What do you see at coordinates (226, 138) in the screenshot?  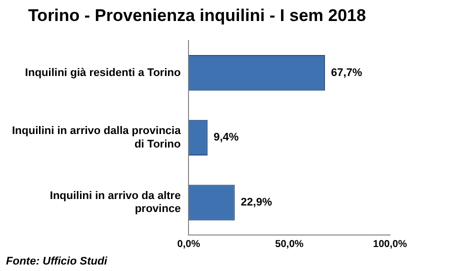 I see `data-label: 9,4%` at bounding box center [226, 138].